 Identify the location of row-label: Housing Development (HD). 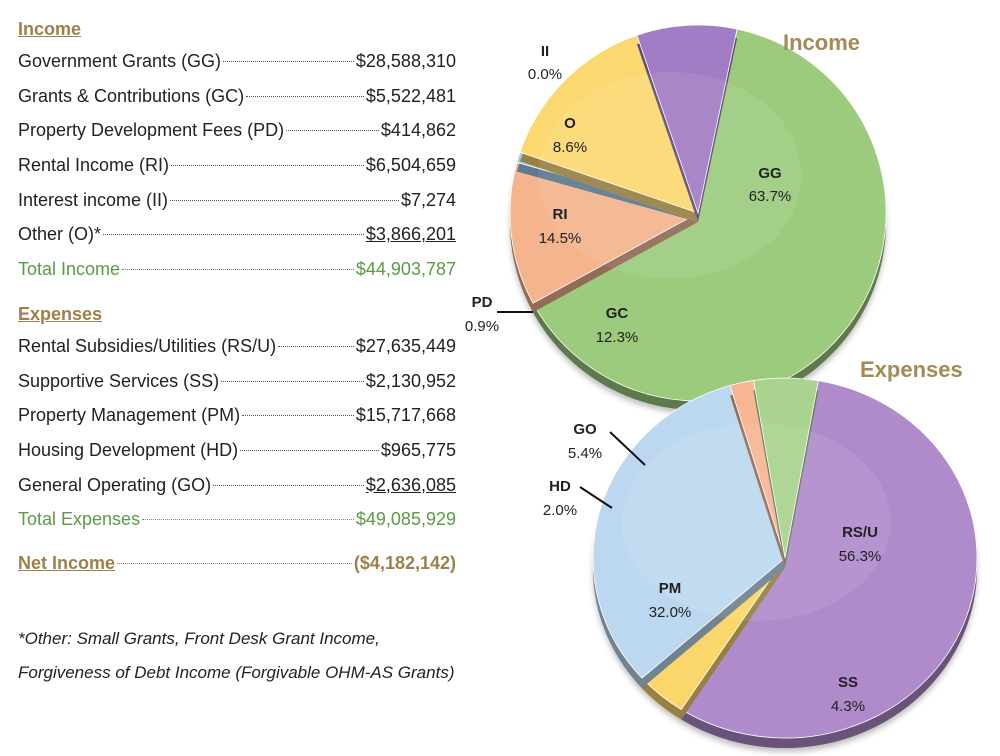
(128, 449).